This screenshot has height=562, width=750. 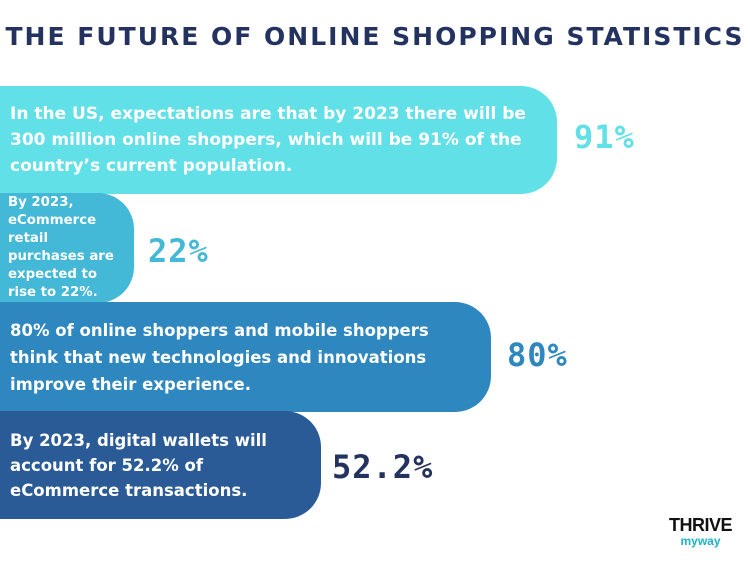 I want to click on brand-logo: THRIVE myway, so click(x=700, y=531).